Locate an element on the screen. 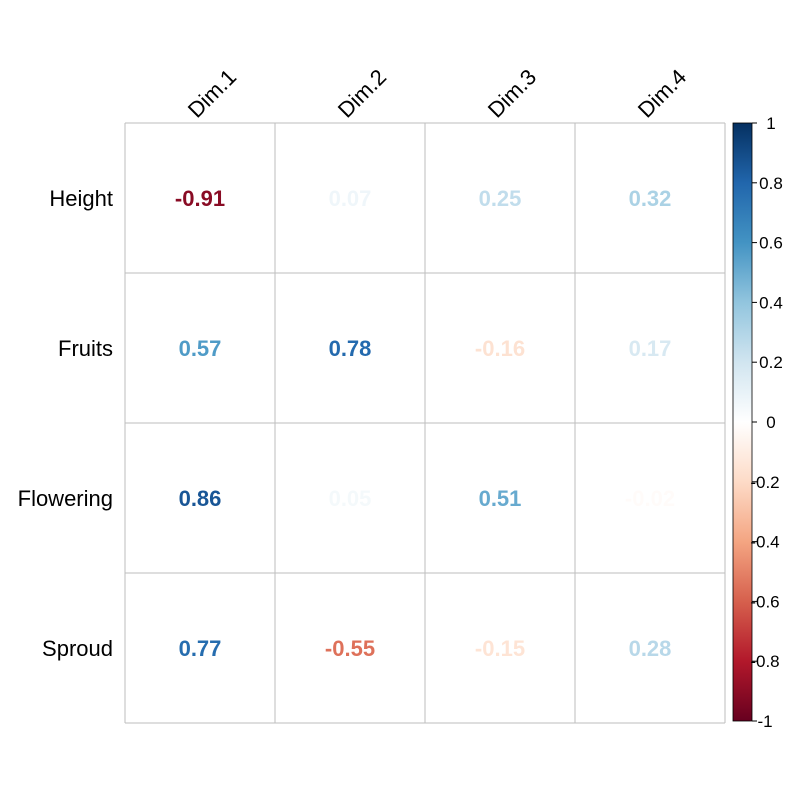 The image size is (800, 800). cell-value-sproud-dim4: 0.28 is located at coordinates (650, 648).